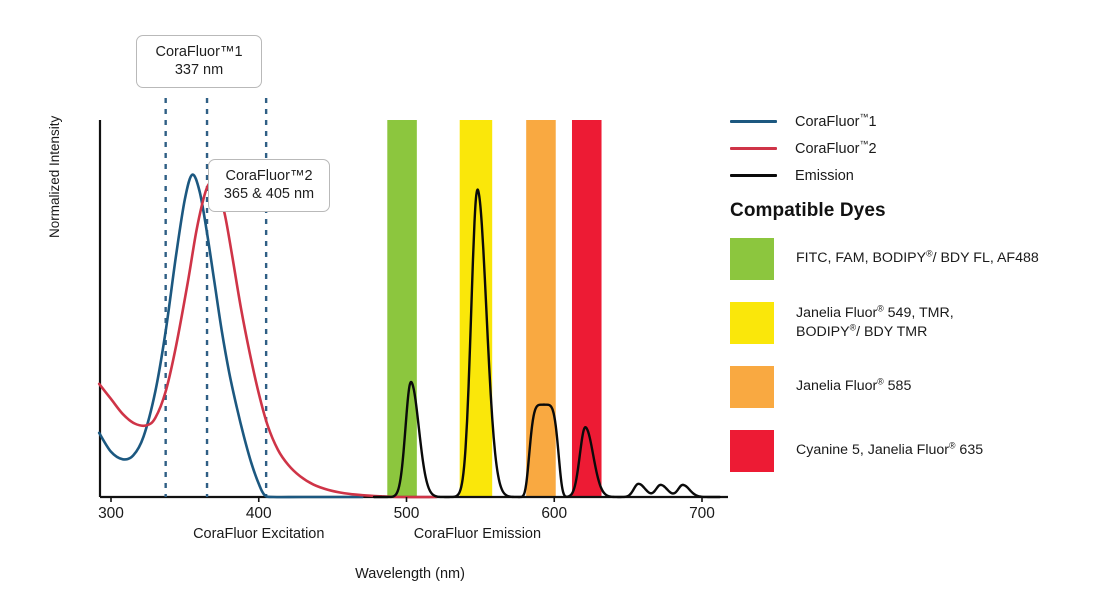 The height and width of the screenshot is (612, 1110). I want to click on dye-row: FITC, FAM, BODIPY®/ BDY FL, AF488, so click(917, 259).